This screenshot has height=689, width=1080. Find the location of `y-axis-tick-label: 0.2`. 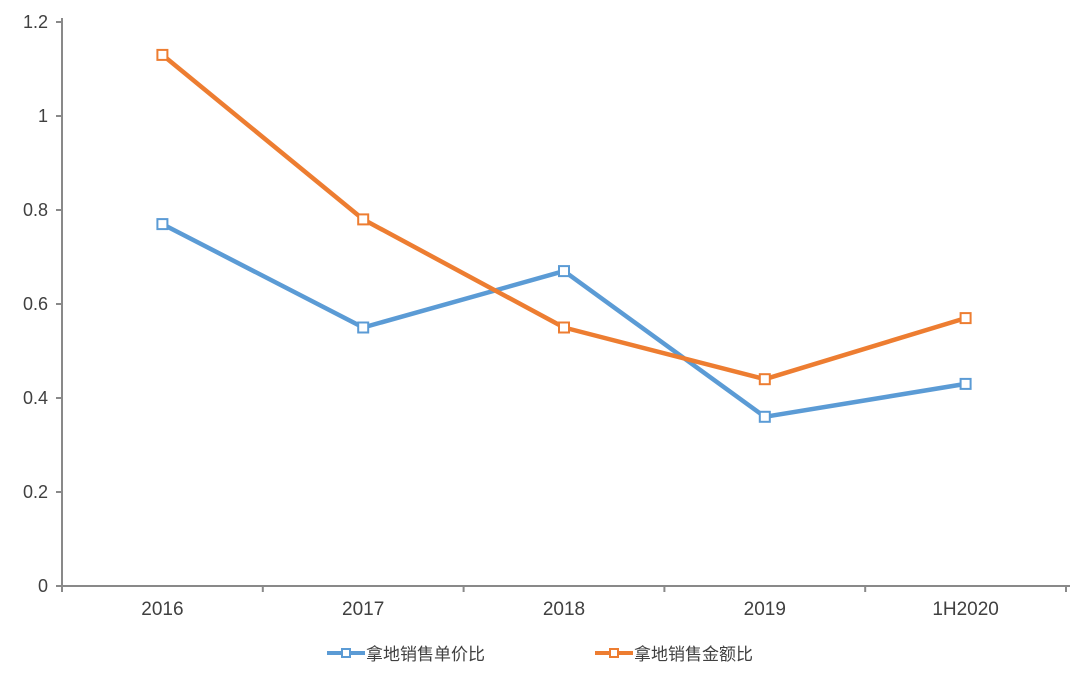

y-axis-tick-label: 0.2 is located at coordinates (35, 492).